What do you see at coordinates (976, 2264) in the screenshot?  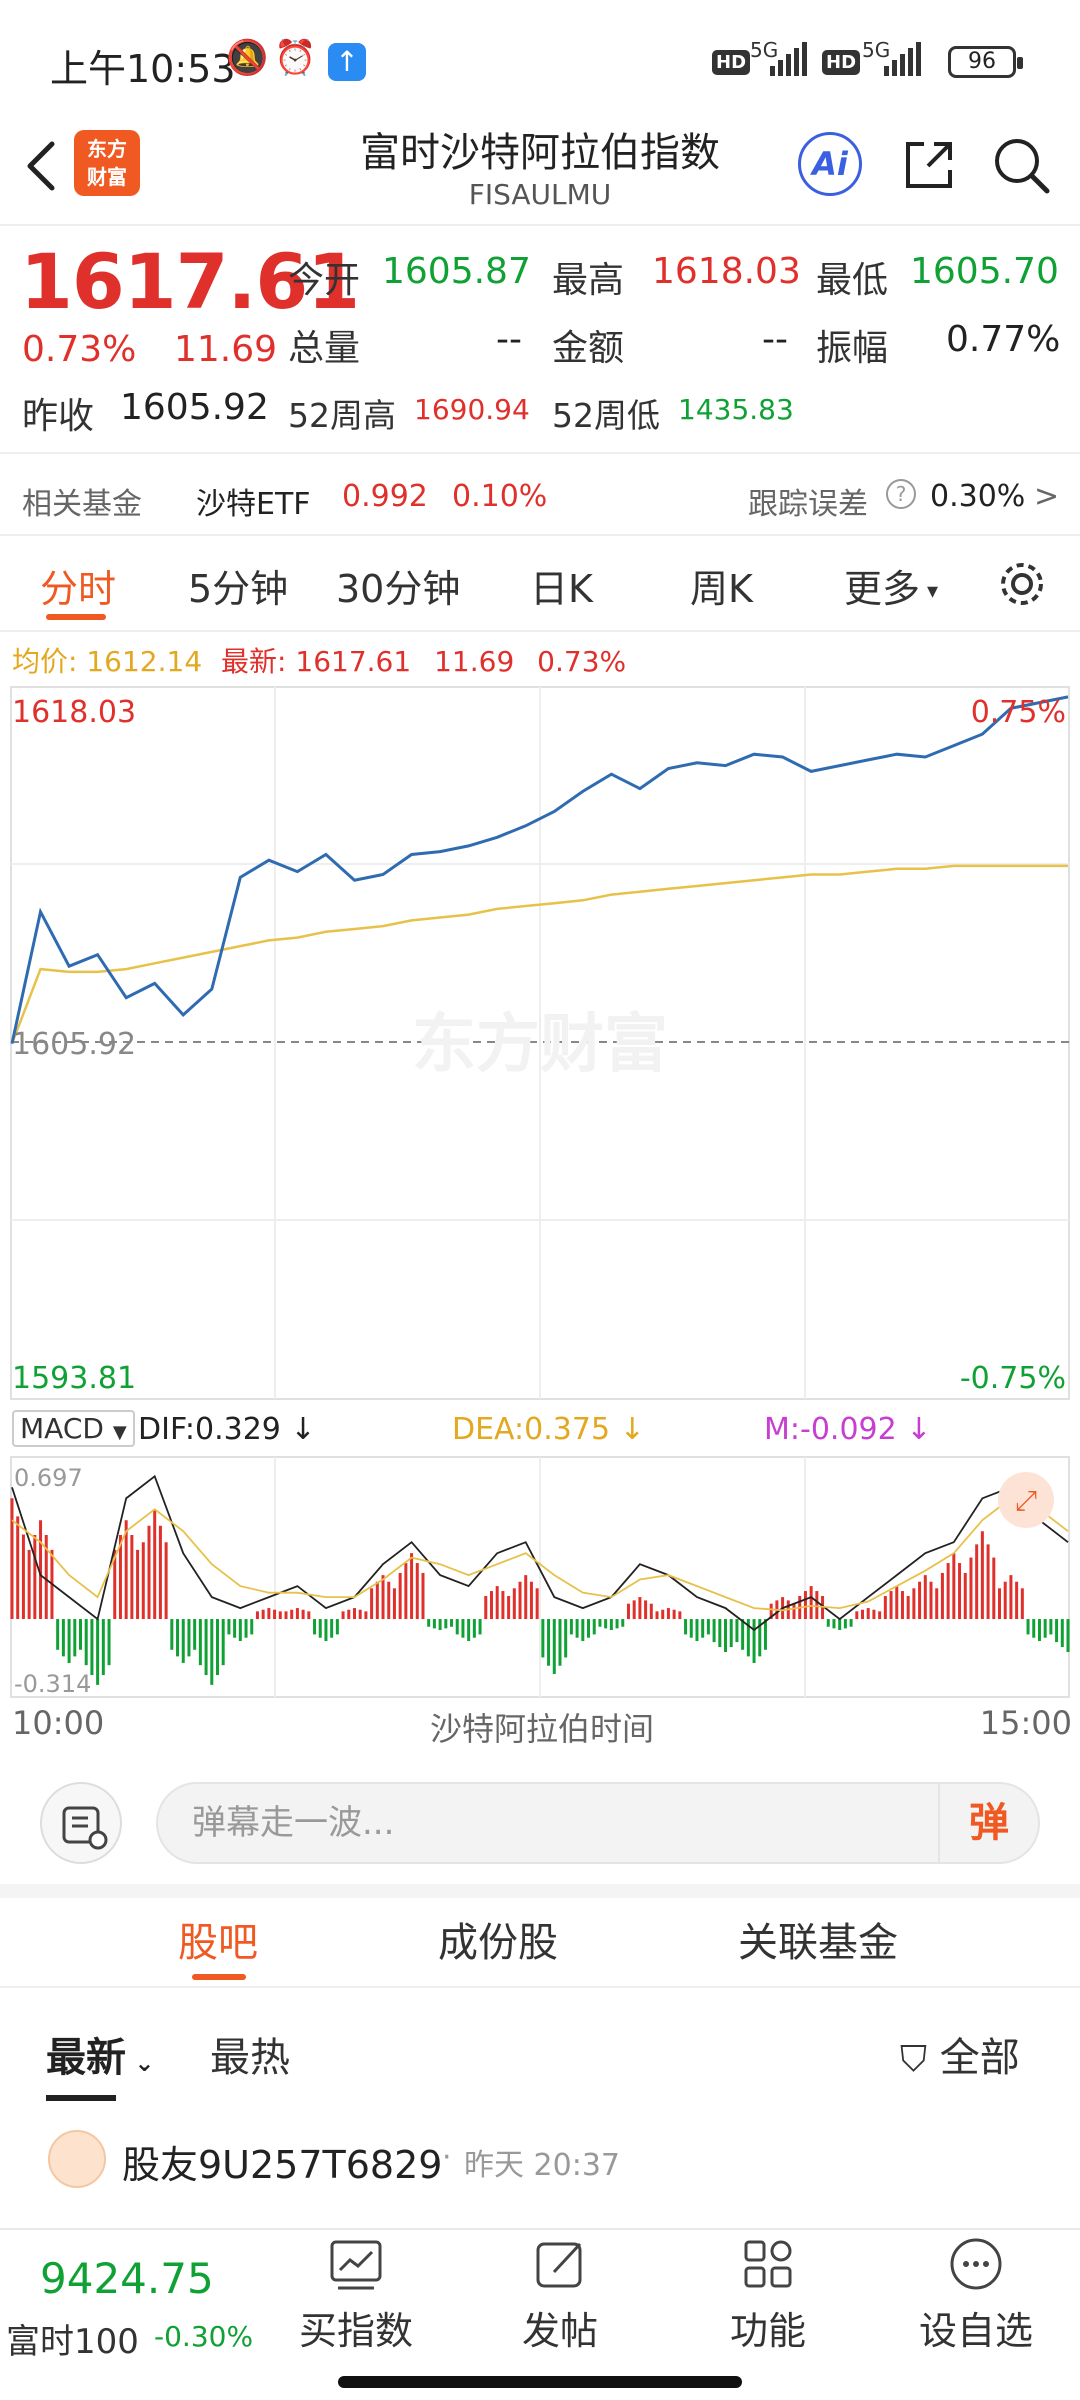 I see `more-dots-icon` at bounding box center [976, 2264].